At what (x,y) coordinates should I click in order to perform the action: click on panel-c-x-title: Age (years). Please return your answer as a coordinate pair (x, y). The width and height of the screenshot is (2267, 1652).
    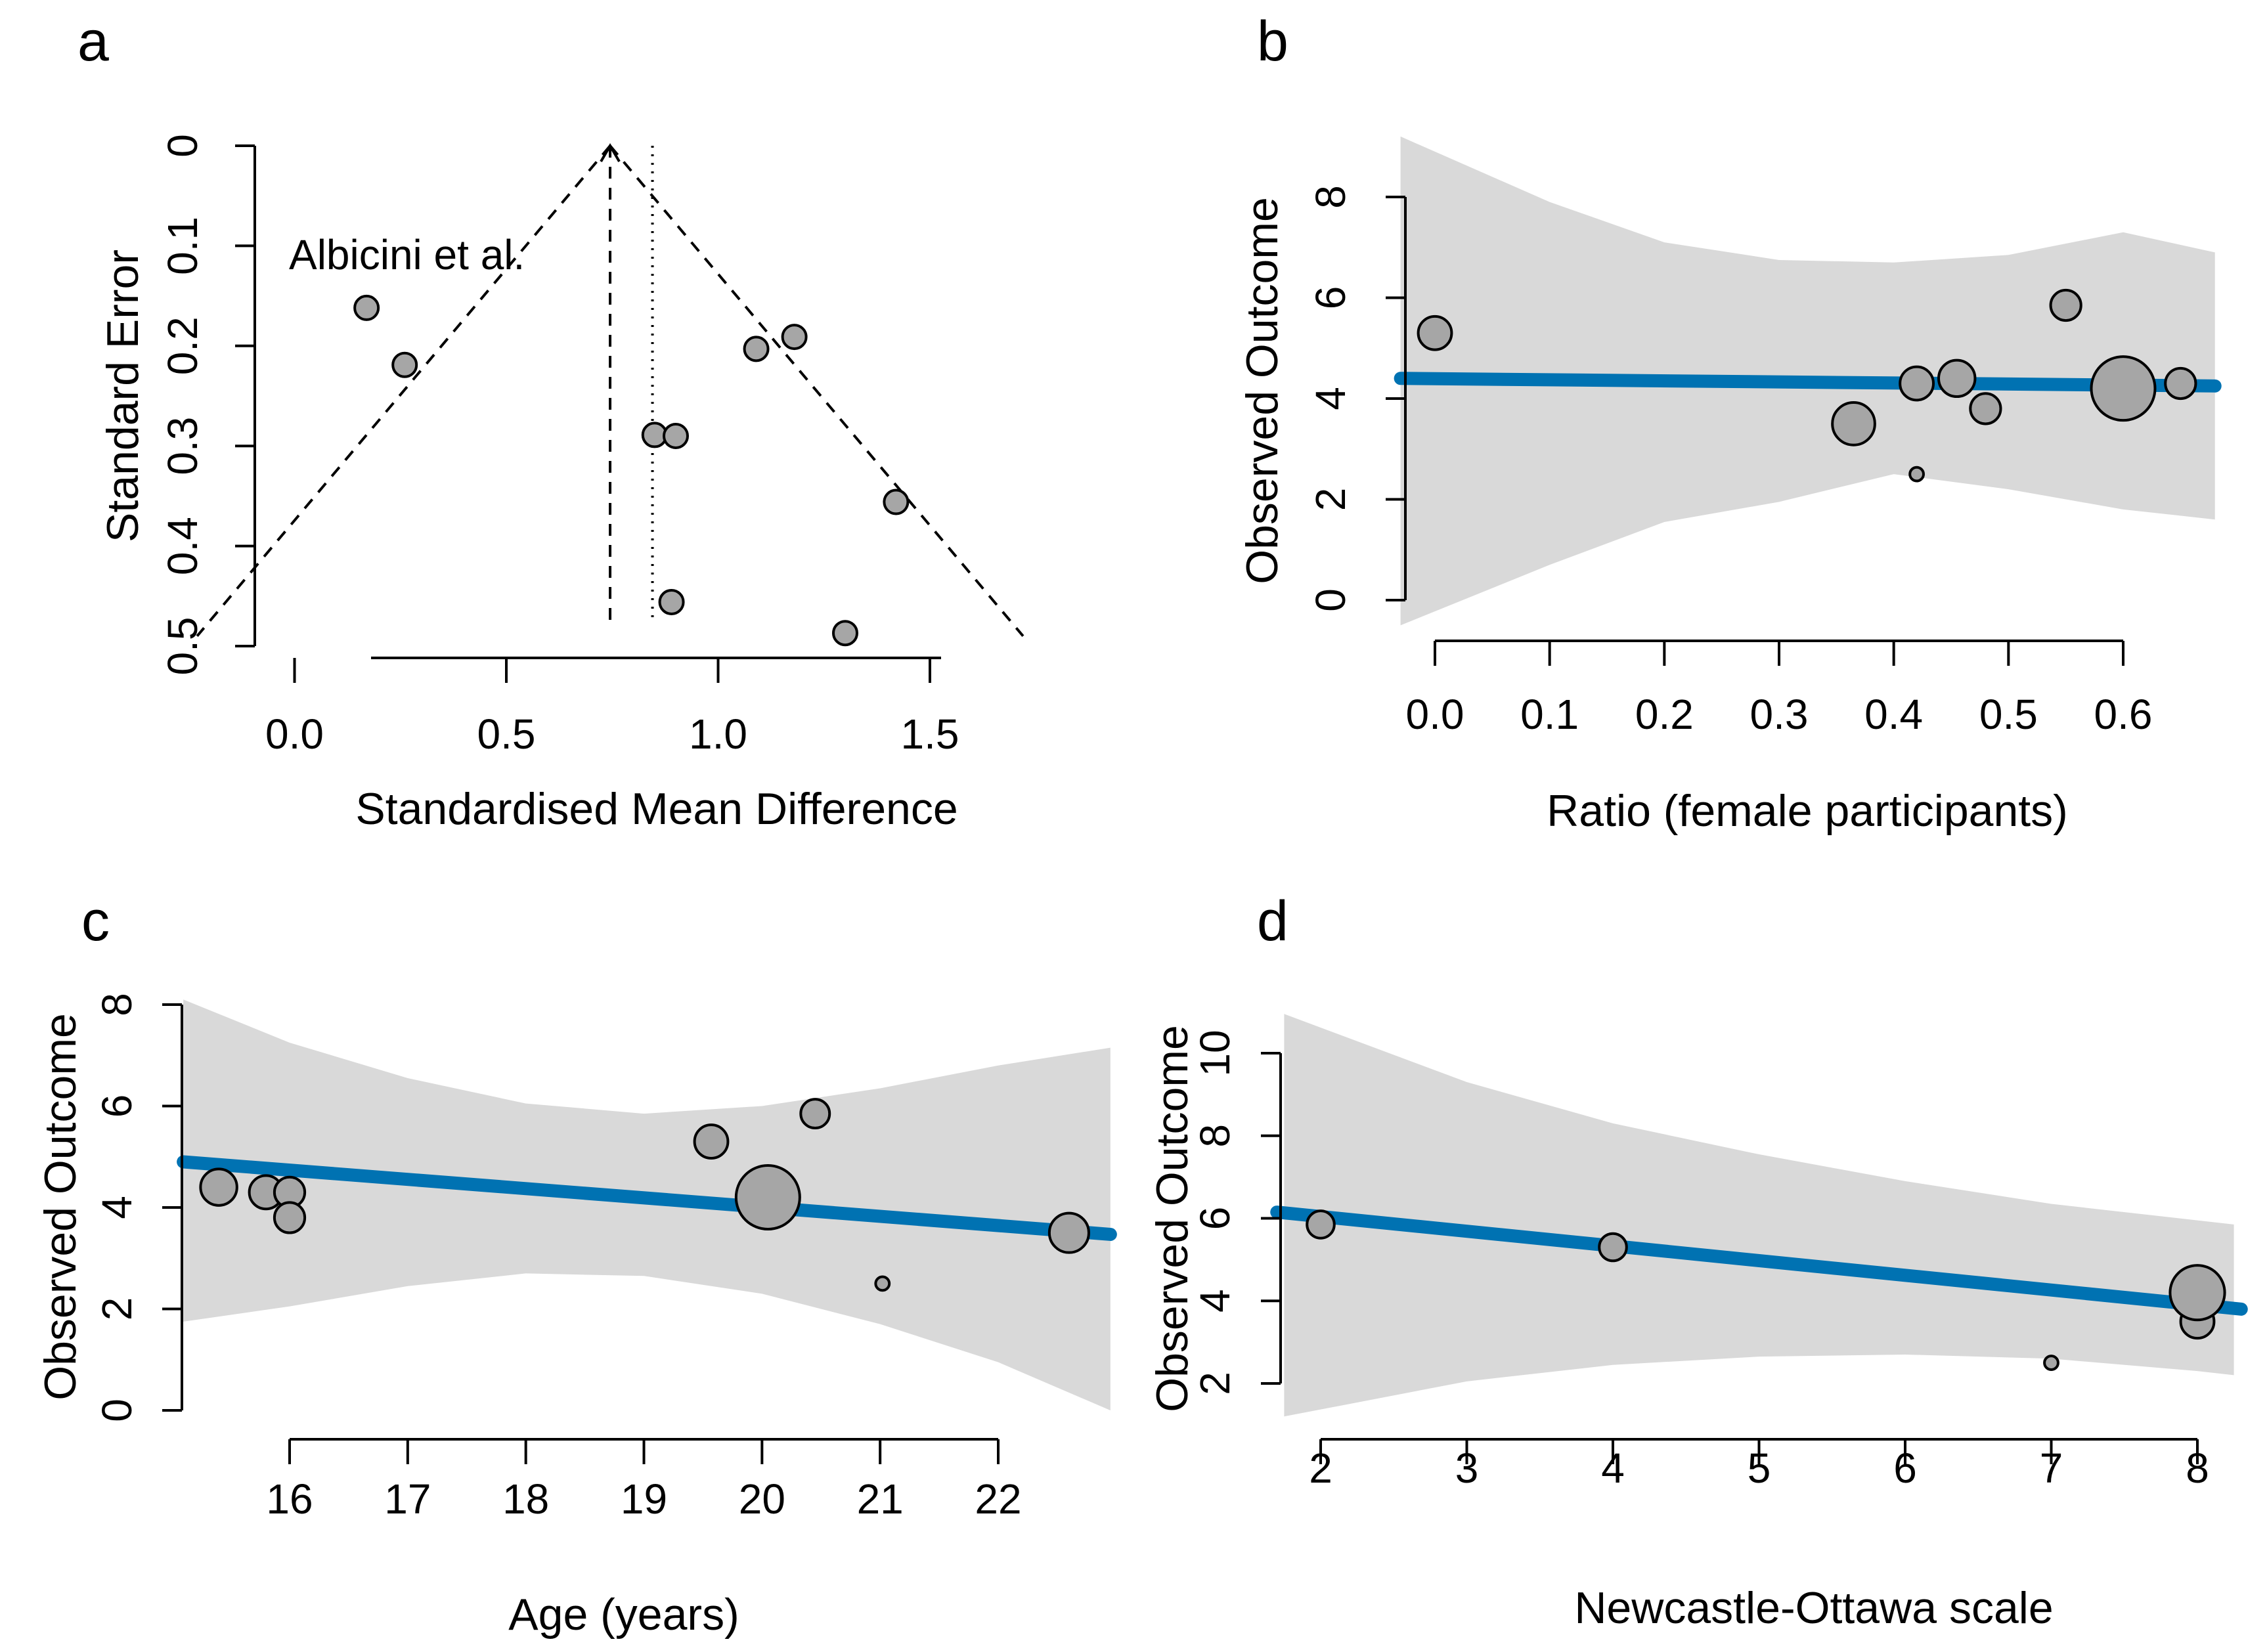
    Looking at the image, I should click on (624, 1615).